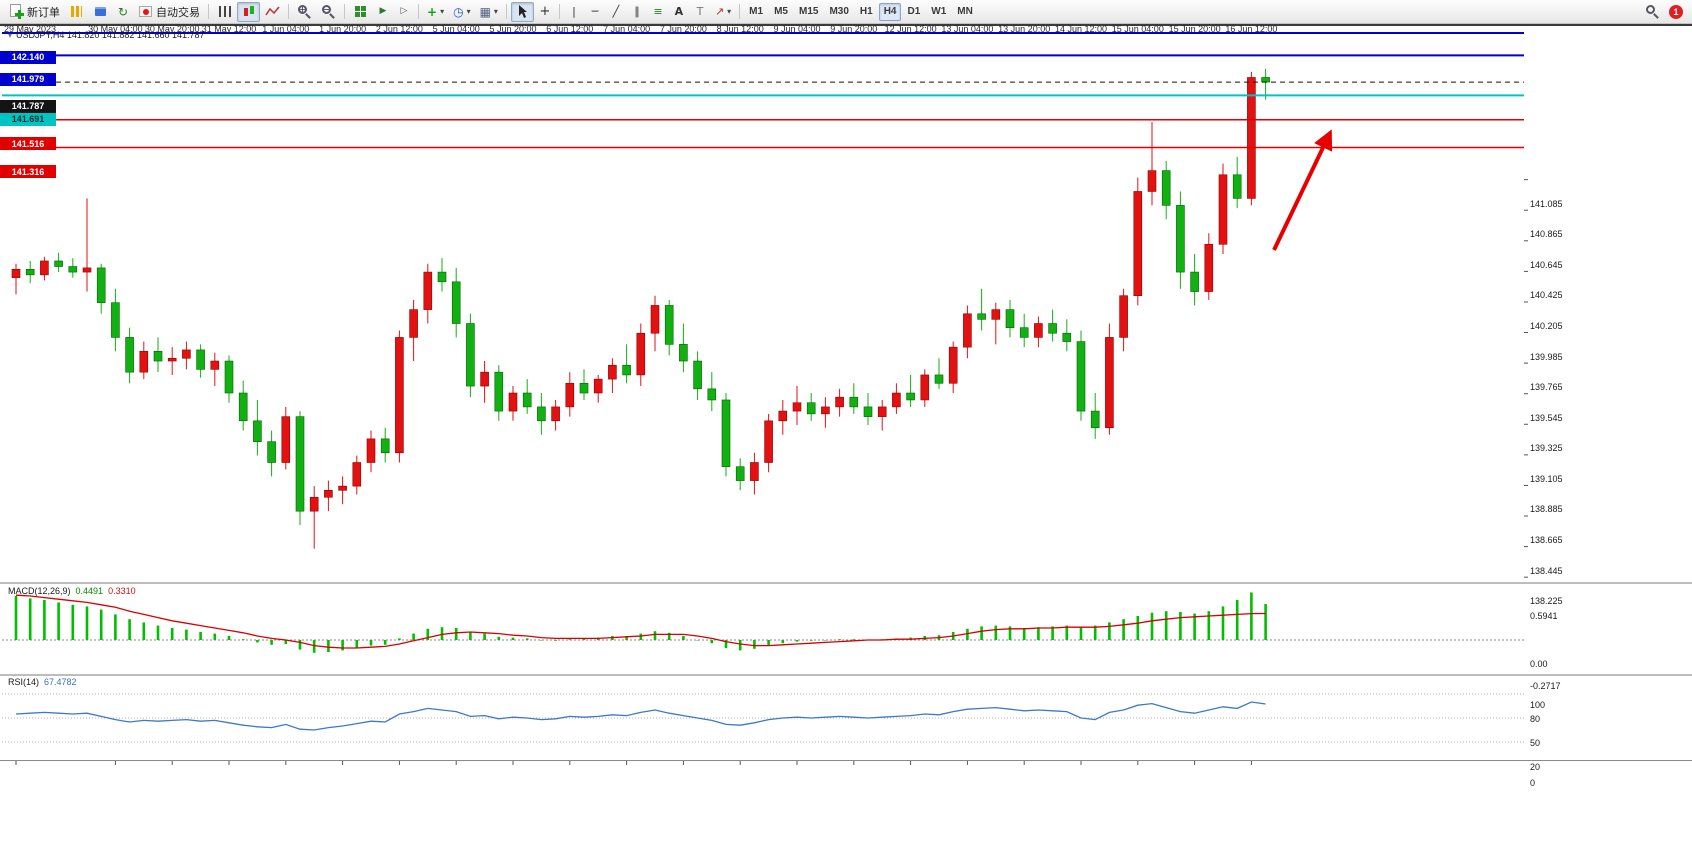 The width and height of the screenshot is (1692, 842). Describe the element at coordinates (304, 12) in the screenshot. I see `zoom-in-button: +` at that location.